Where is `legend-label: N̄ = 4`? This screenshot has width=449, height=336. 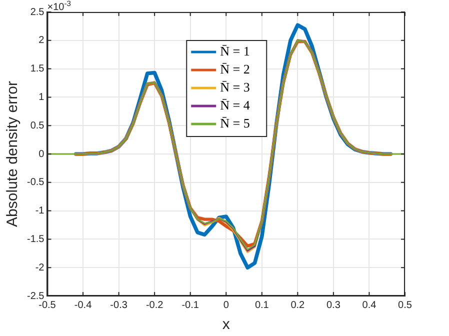
legend-label: N̄ = 4 is located at coordinates (235, 104).